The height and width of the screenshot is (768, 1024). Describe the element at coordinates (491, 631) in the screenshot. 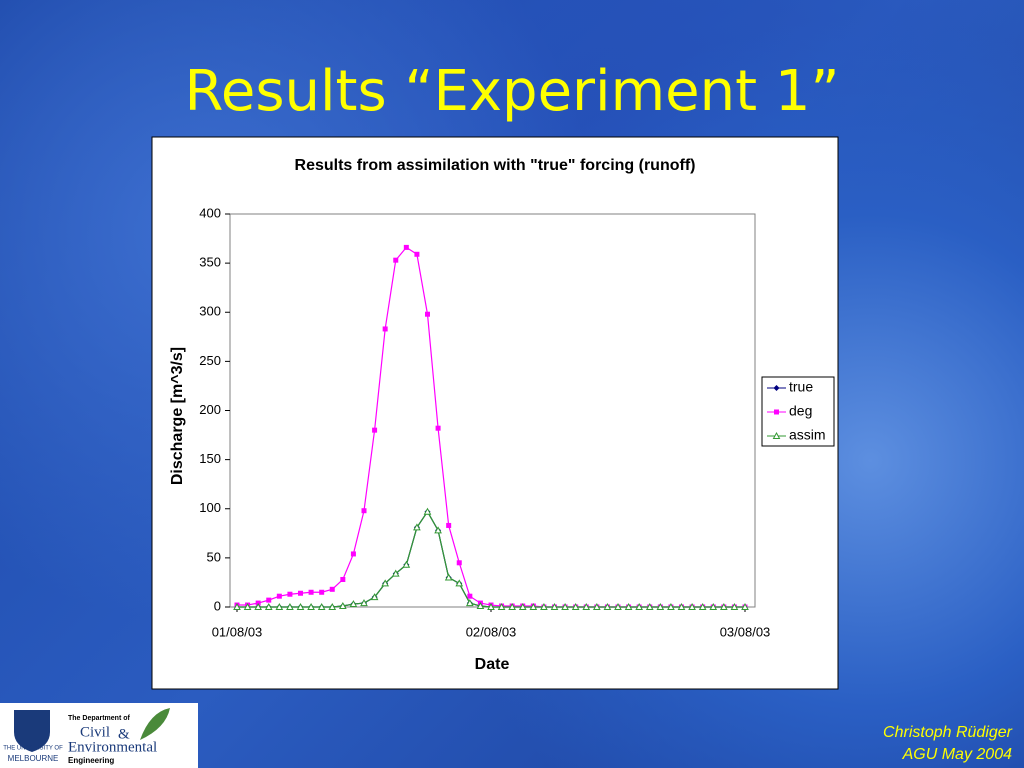

I see `x-tick-label: 02/08/03` at that location.